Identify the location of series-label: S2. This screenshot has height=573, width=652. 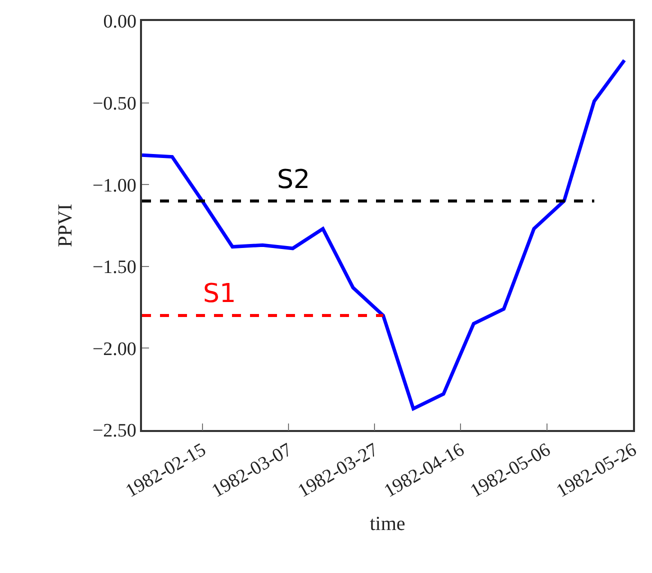
(293, 180).